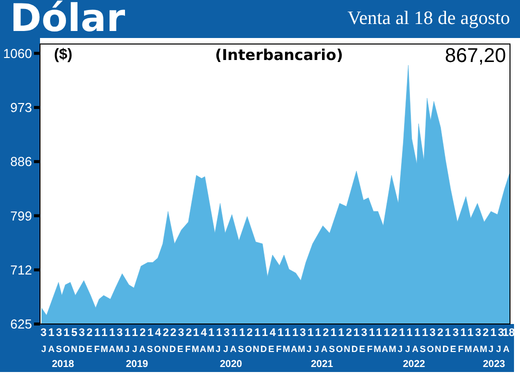 The width and height of the screenshot is (520, 378). I want to click on chart-subtitle: Venta al 18 de agosto, so click(428, 19).